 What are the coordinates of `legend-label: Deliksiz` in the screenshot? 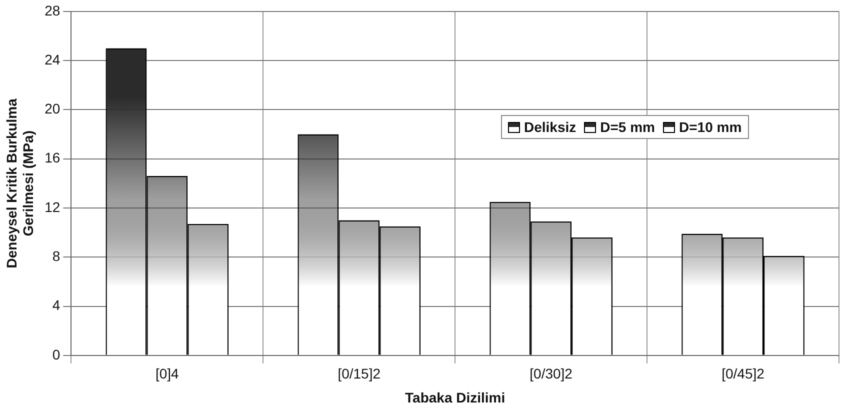 It's located at (550, 127).